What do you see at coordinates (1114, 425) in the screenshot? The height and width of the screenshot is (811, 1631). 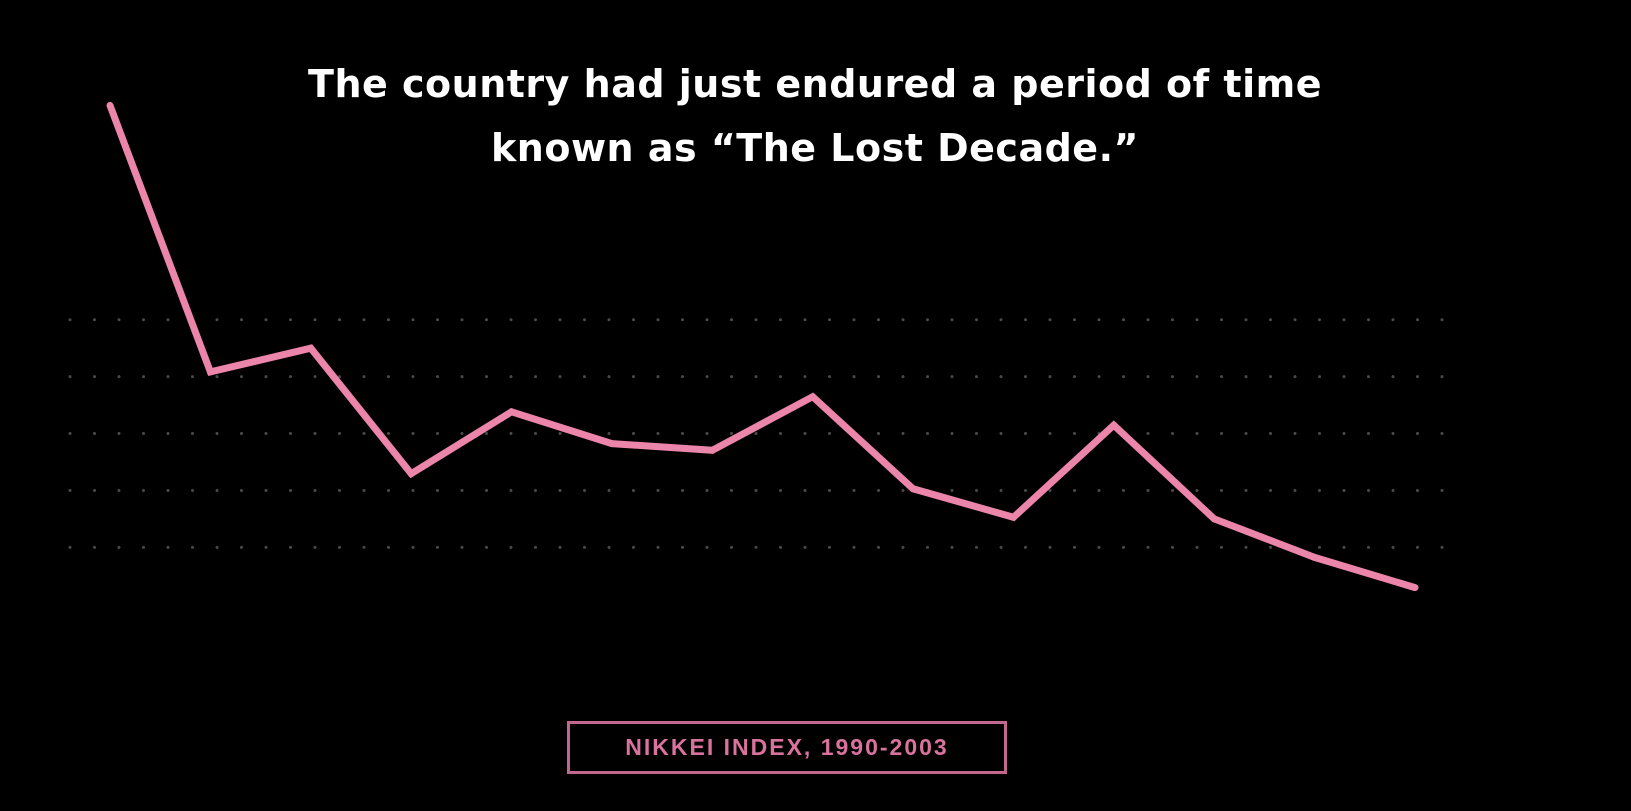 I see `data-point-2000` at bounding box center [1114, 425].